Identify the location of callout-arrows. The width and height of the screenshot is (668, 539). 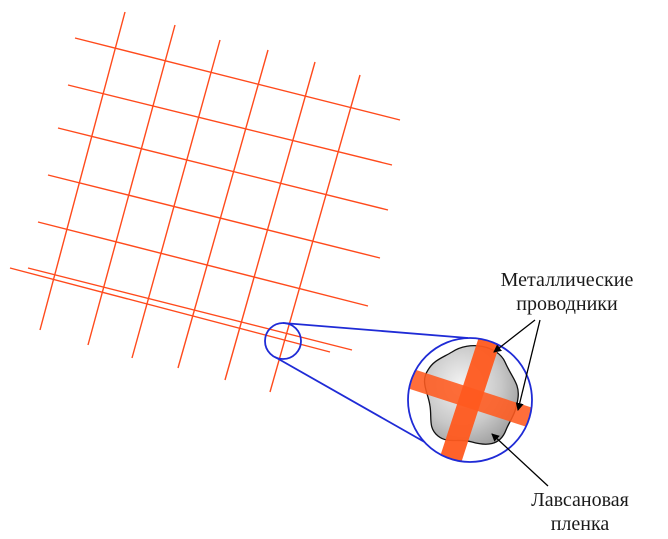
(520, 403).